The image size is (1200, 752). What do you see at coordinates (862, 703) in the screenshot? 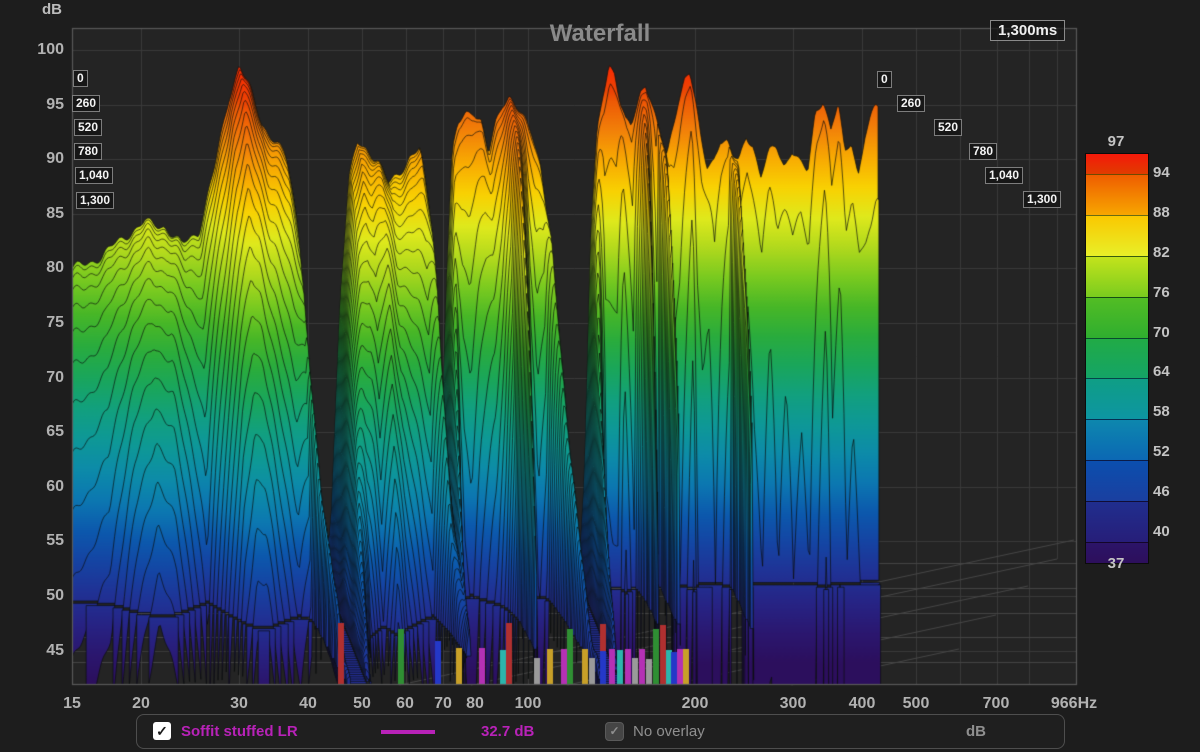
I see `x-tick-label: 400` at bounding box center [862, 703].